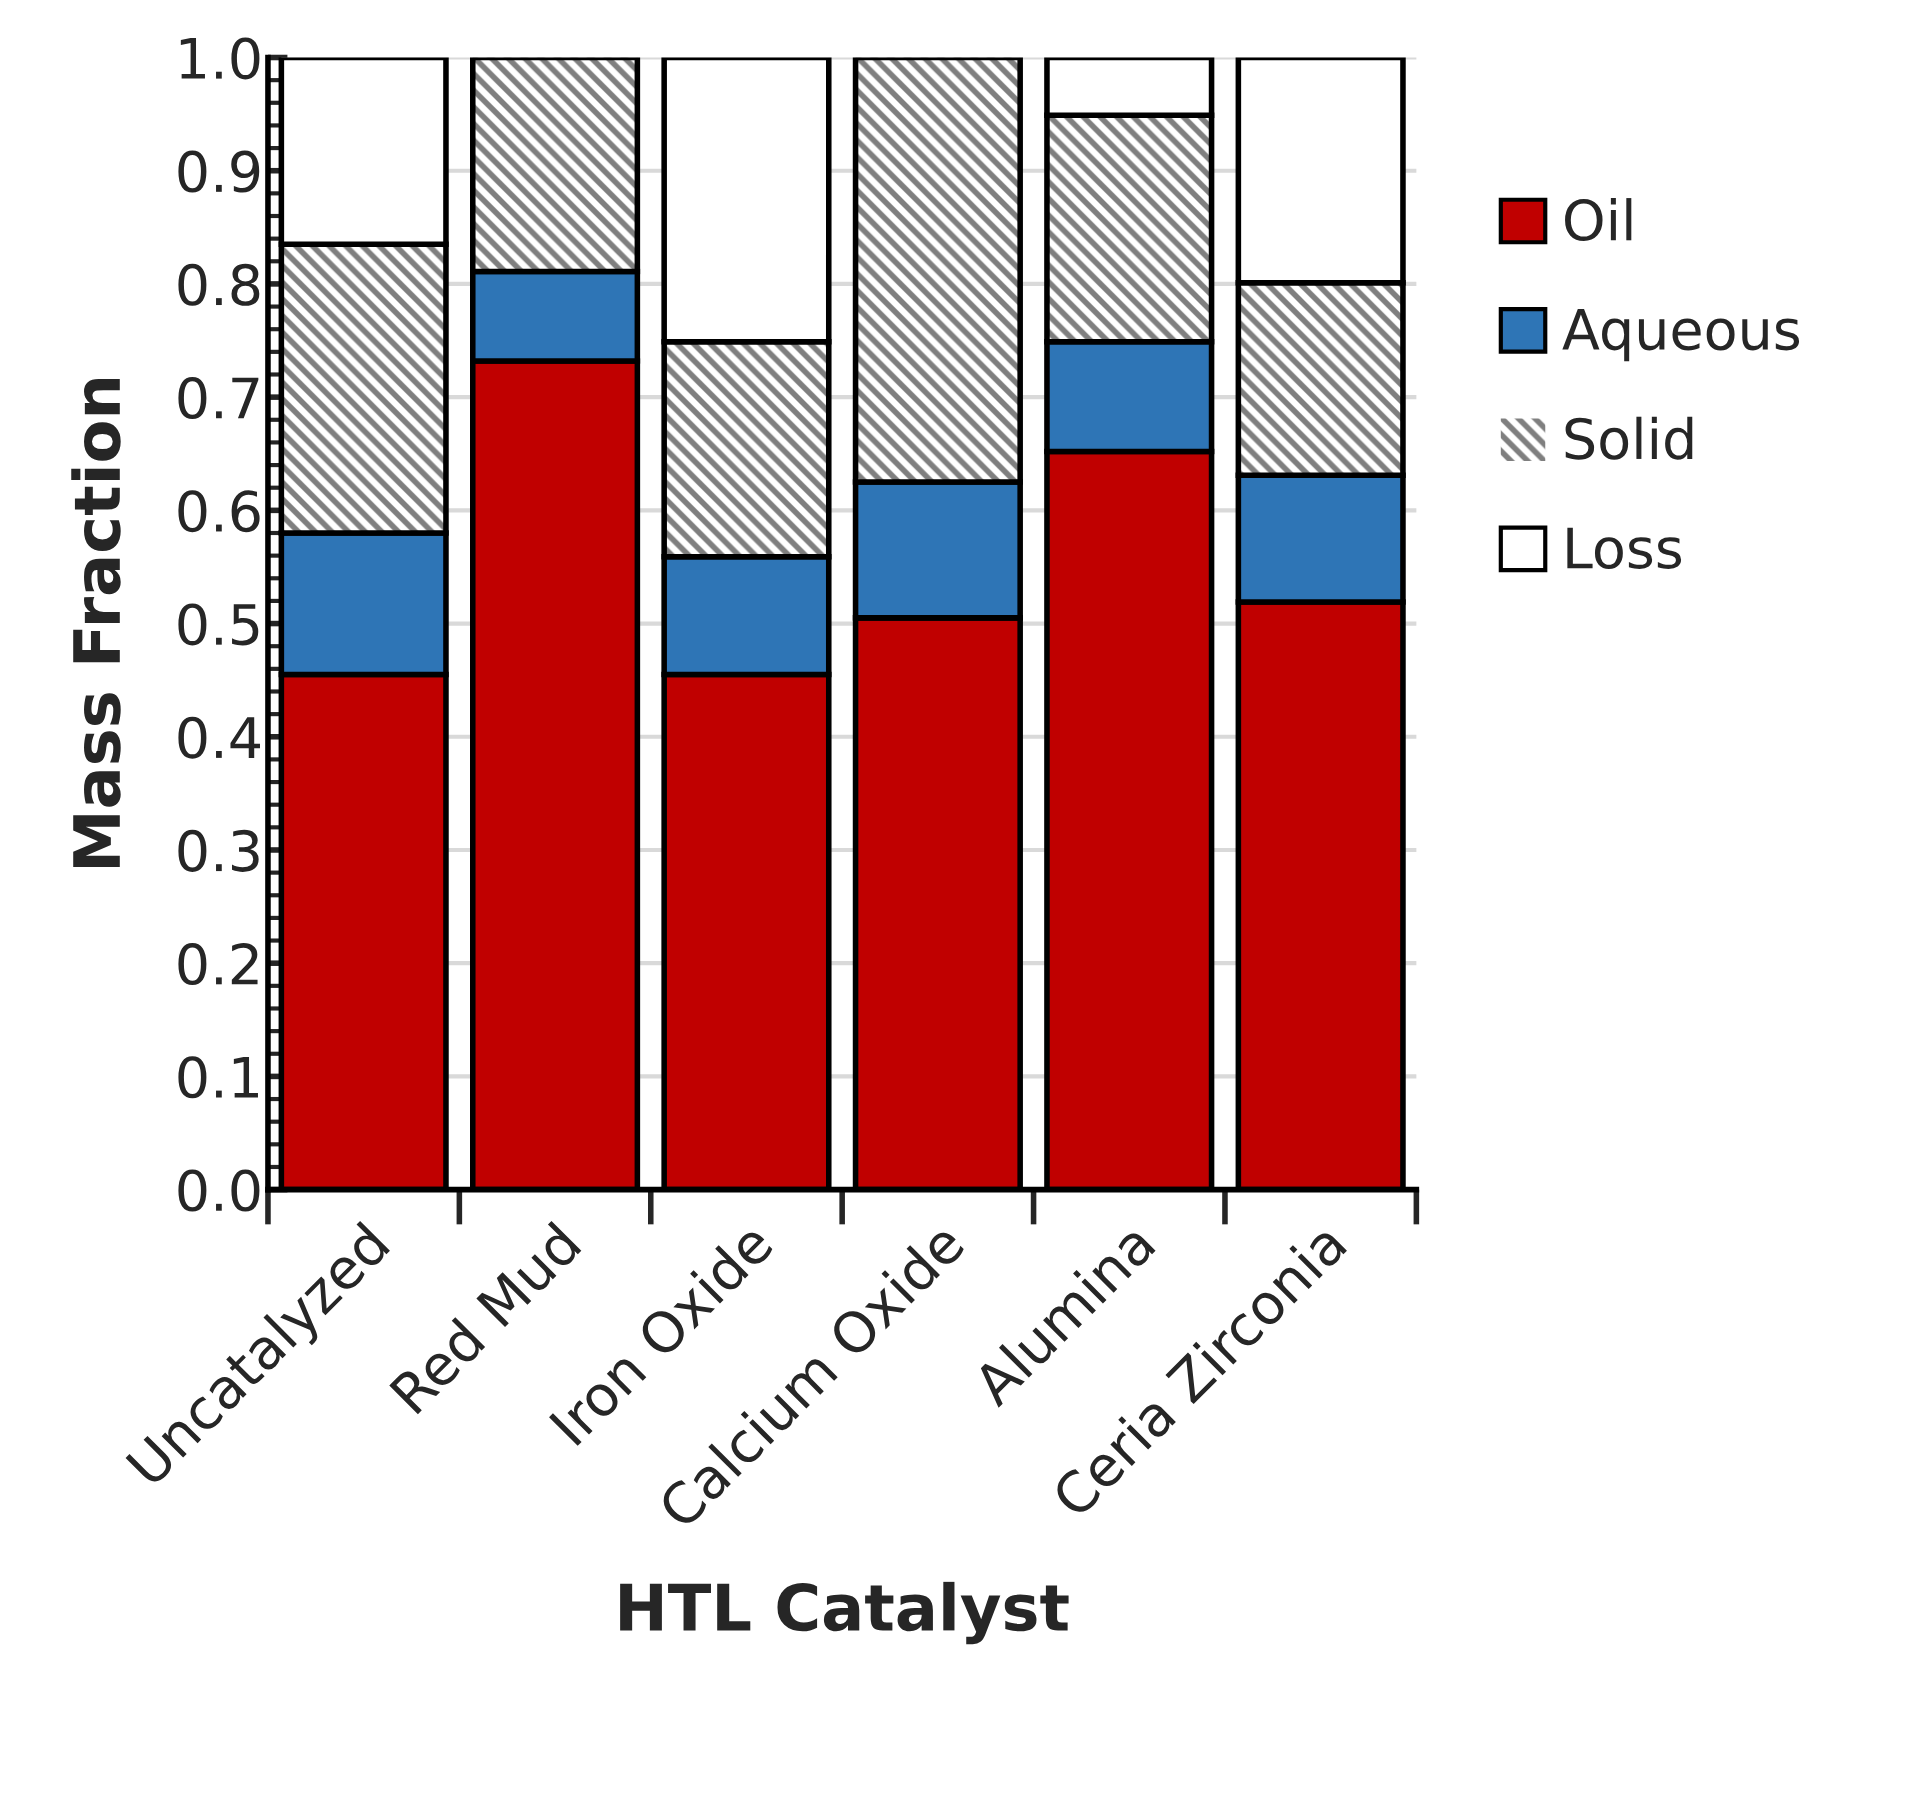 The height and width of the screenshot is (1797, 1914). I want to click on y-tick-label: 0.9, so click(219, 171).